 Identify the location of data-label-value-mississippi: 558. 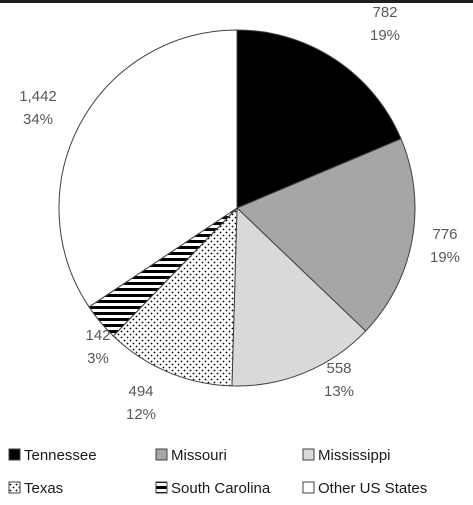
(338, 368).